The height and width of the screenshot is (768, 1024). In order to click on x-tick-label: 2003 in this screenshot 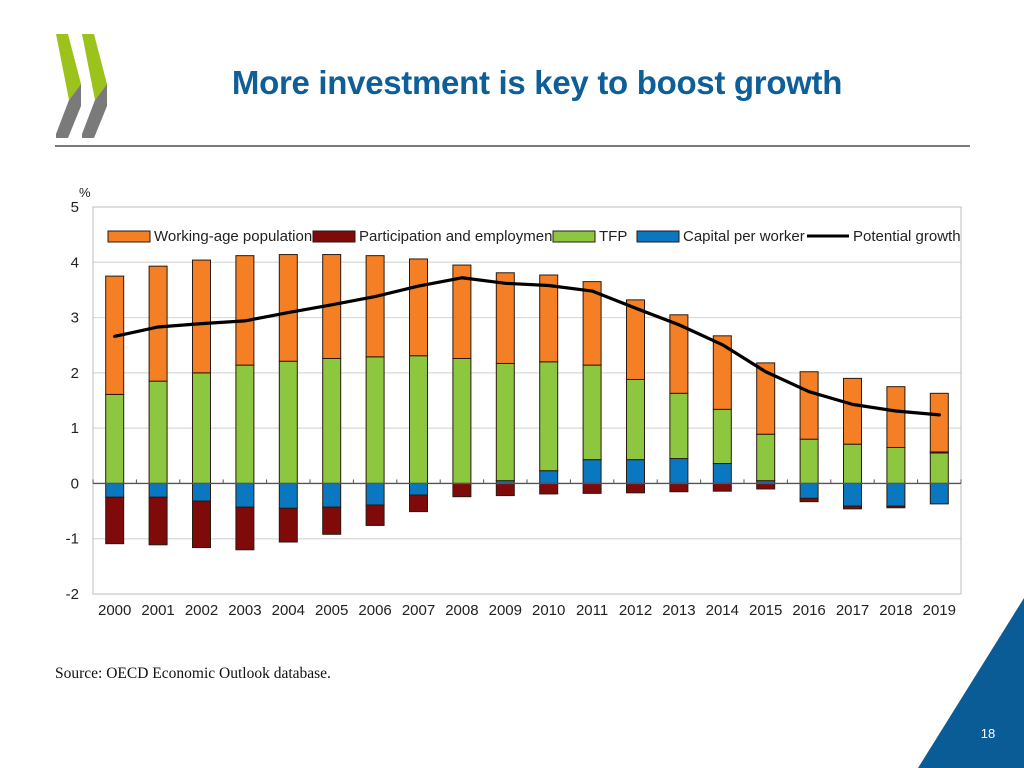, I will do `click(244, 610)`.